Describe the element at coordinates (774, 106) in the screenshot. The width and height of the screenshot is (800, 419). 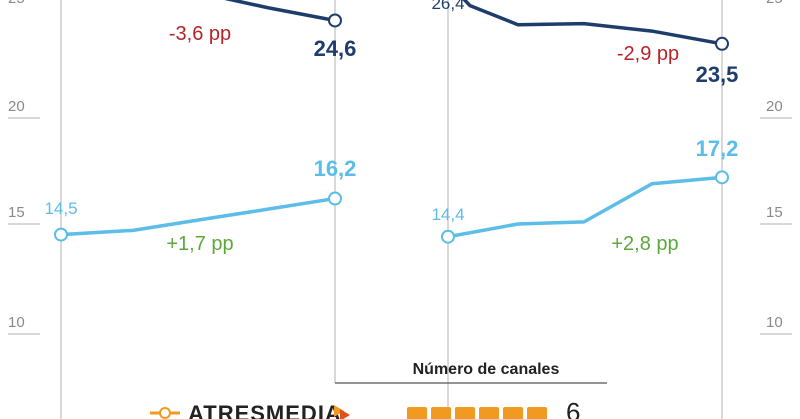
I see `y-tick-label-20-right: 20` at that location.